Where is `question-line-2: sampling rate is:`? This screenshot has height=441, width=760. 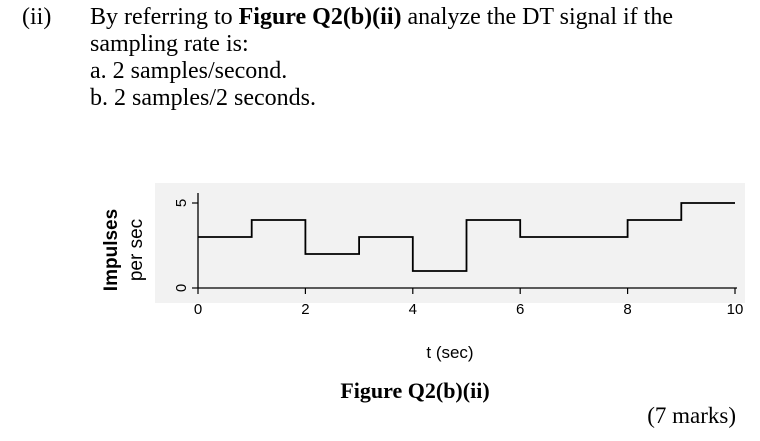 question-line-2: sampling rate is: is located at coordinates (169, 44).